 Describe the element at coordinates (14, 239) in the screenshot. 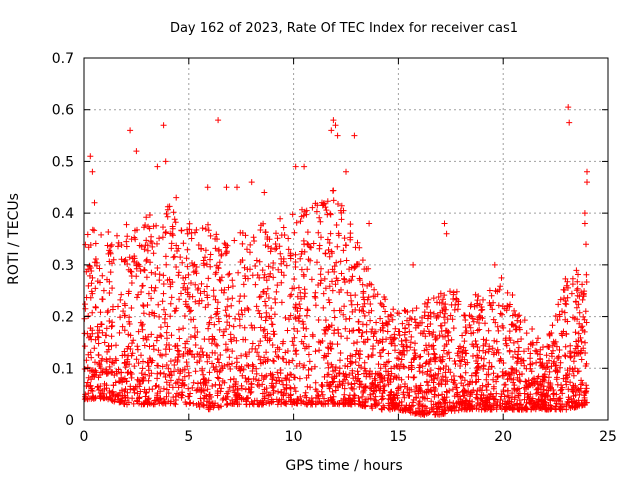

I see `y-axis-label: ROTI / TECUs` at that location.